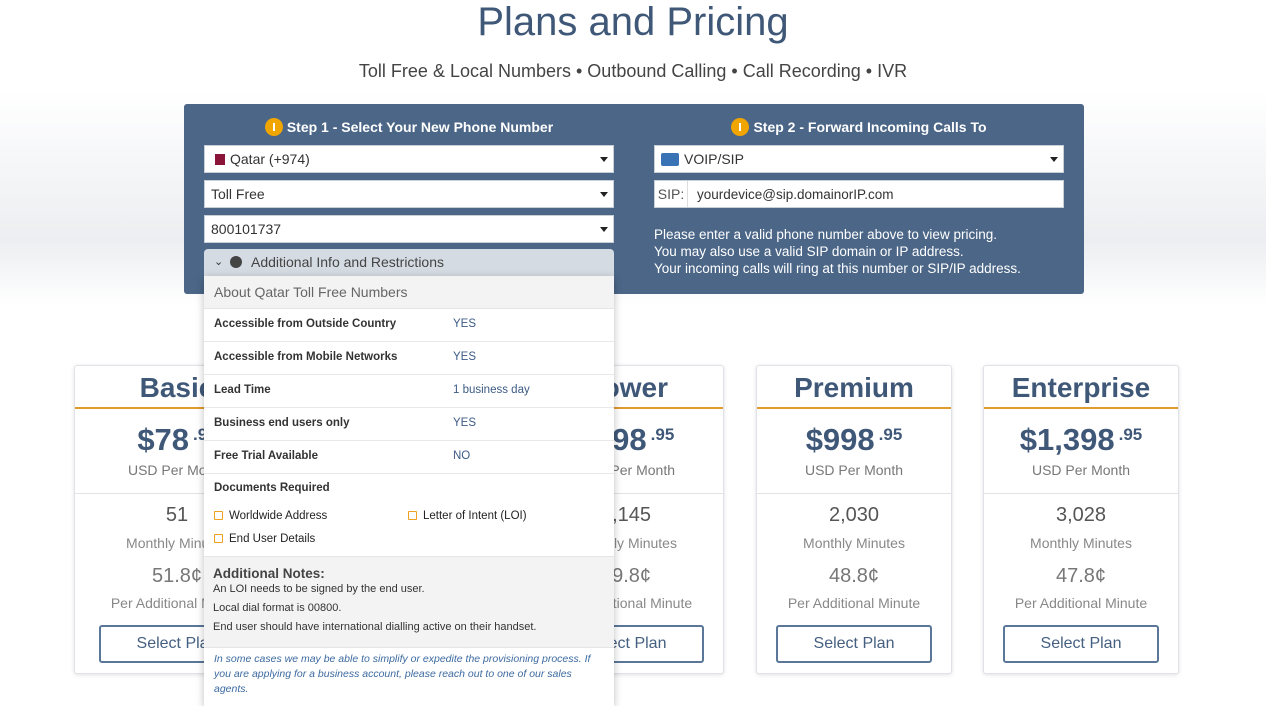  I want to click on info-row: Accessible from Mobile Networks YES, so click(409, 358).